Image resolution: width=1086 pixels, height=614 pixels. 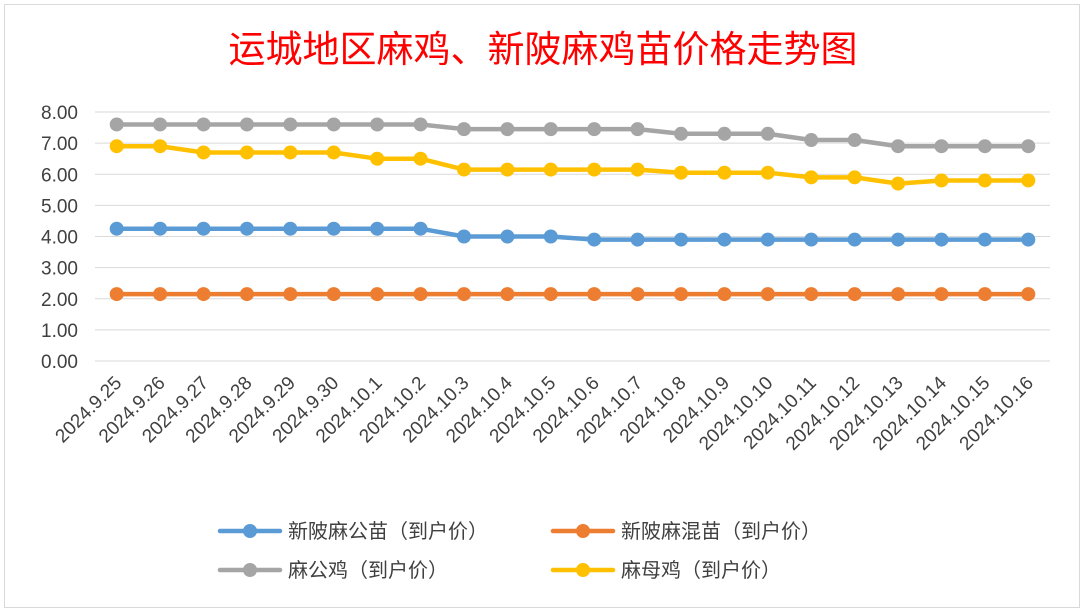 I want to click on y-tick-label: 0.00, so click(x=59, y=362).